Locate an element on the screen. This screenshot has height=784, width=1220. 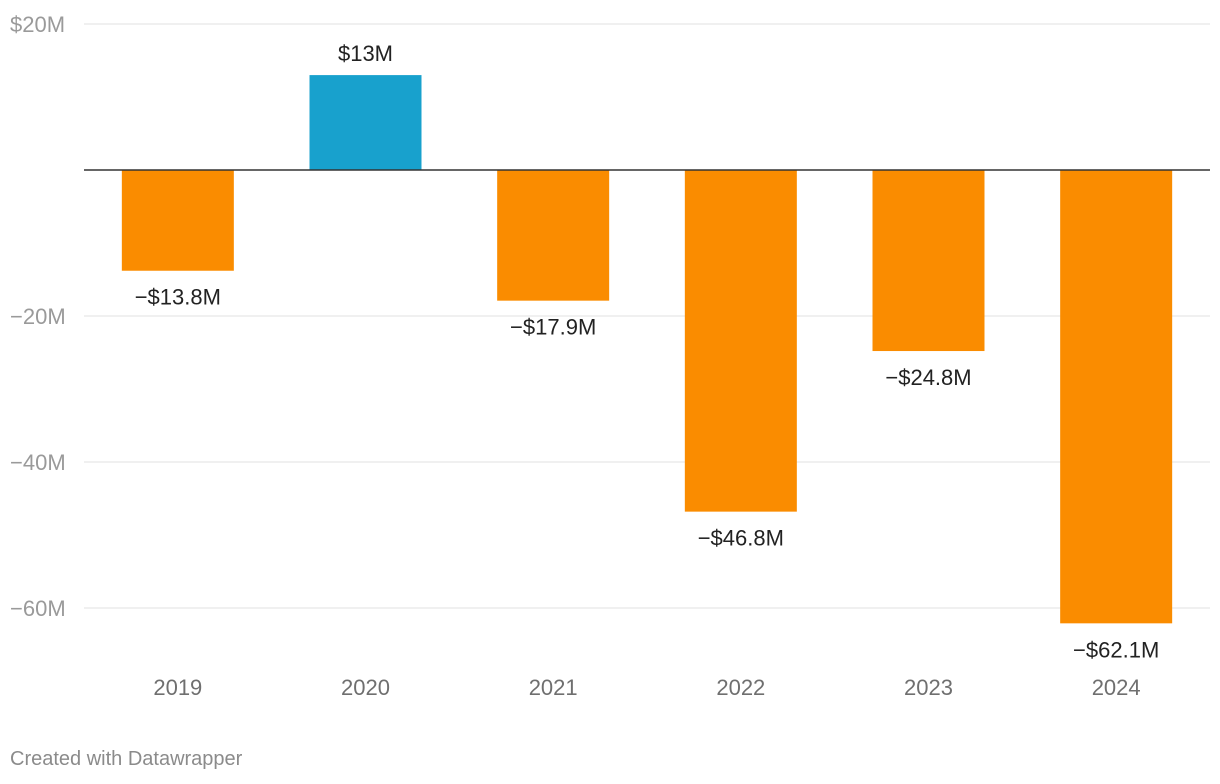
y-axis-ticks: $20M −20M −40M −60M is located at coordinates (38, 316).